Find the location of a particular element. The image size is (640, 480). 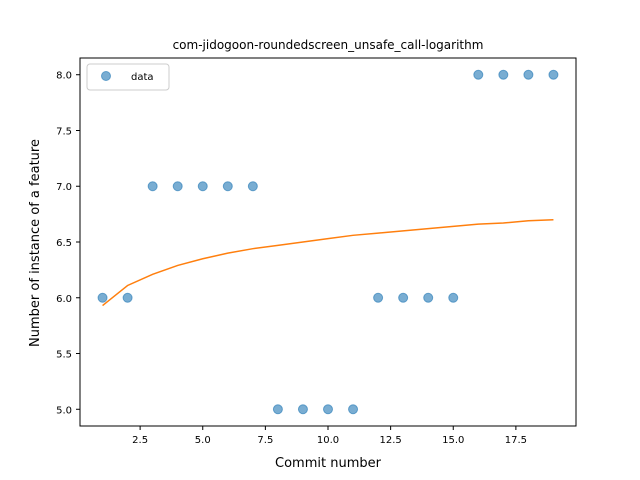

x-tick-label: 17.5 is located at coordinates (516, 440).